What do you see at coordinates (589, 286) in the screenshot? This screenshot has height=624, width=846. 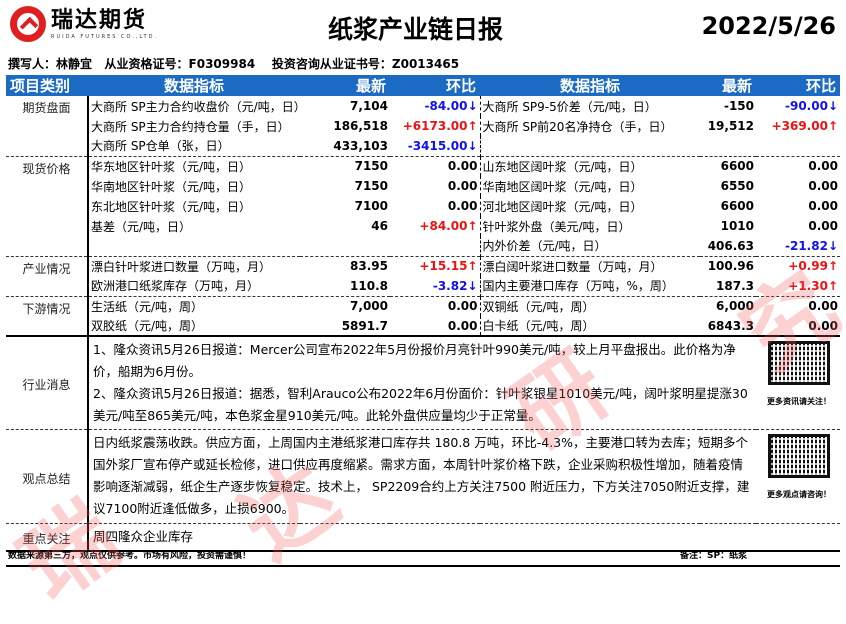 I see `indicator-name: 国内主要港口库存（万吨，%，周）` at bounding box center [589, 286].